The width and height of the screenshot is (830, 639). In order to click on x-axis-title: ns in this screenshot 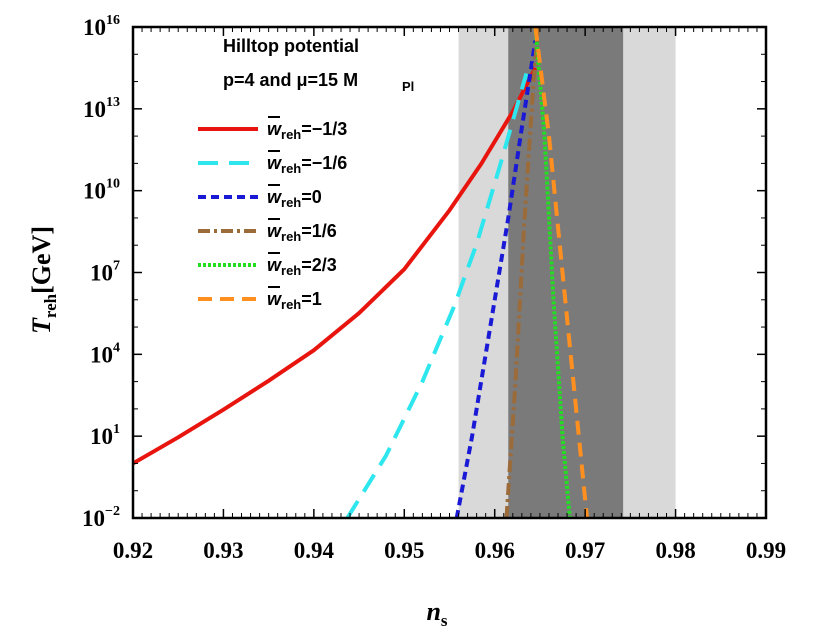, I will do `click(436, 613)`.